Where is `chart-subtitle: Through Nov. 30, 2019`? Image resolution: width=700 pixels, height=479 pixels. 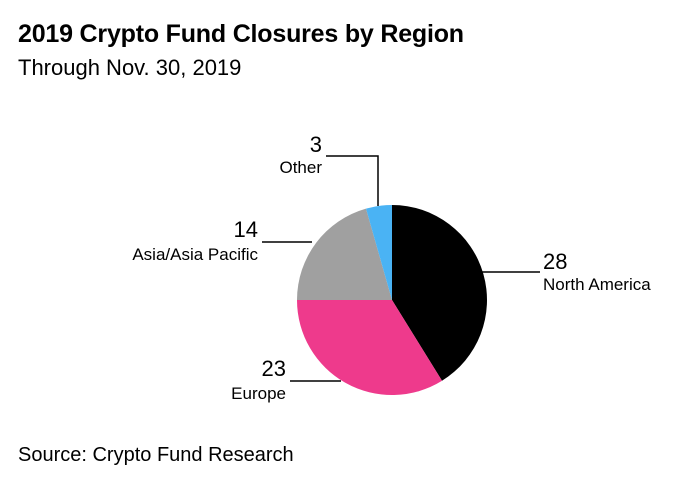
chart-subtitle: Through Nov. 30, 2019 is located at coordinates (130, 67).